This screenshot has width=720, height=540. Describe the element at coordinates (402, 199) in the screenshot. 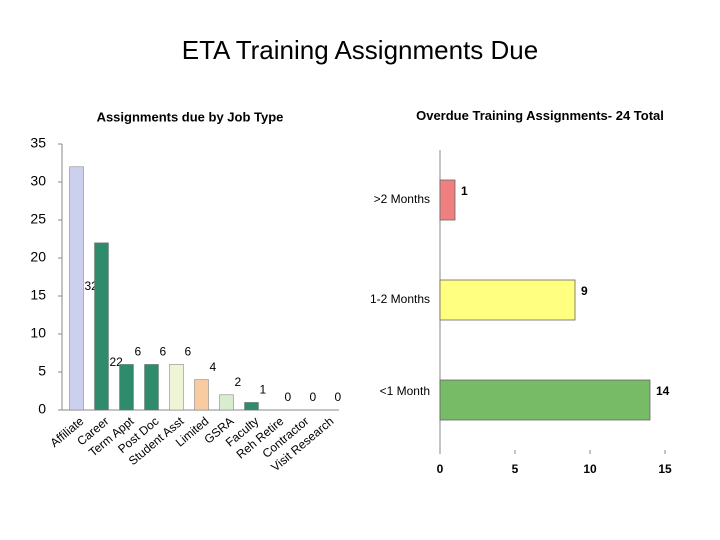

I see `y-tick-label: >2 Months` at that location.